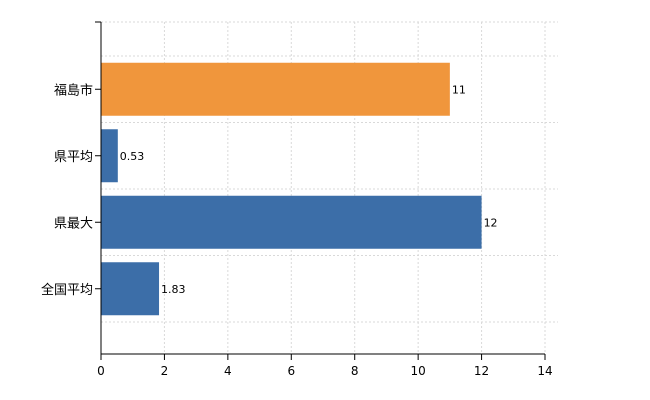  I want to click on x-tick-label-3: 6, so click(291, 371).